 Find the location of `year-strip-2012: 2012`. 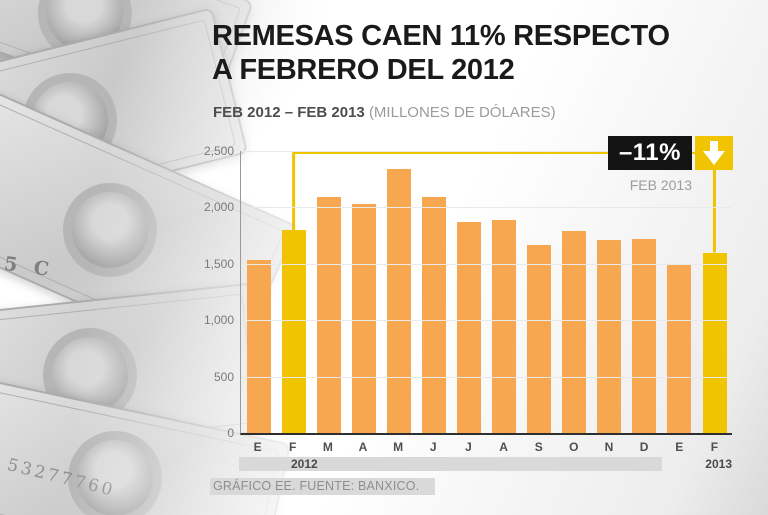

year-strip-2012: 2012 is located at coordinates (450, 464).